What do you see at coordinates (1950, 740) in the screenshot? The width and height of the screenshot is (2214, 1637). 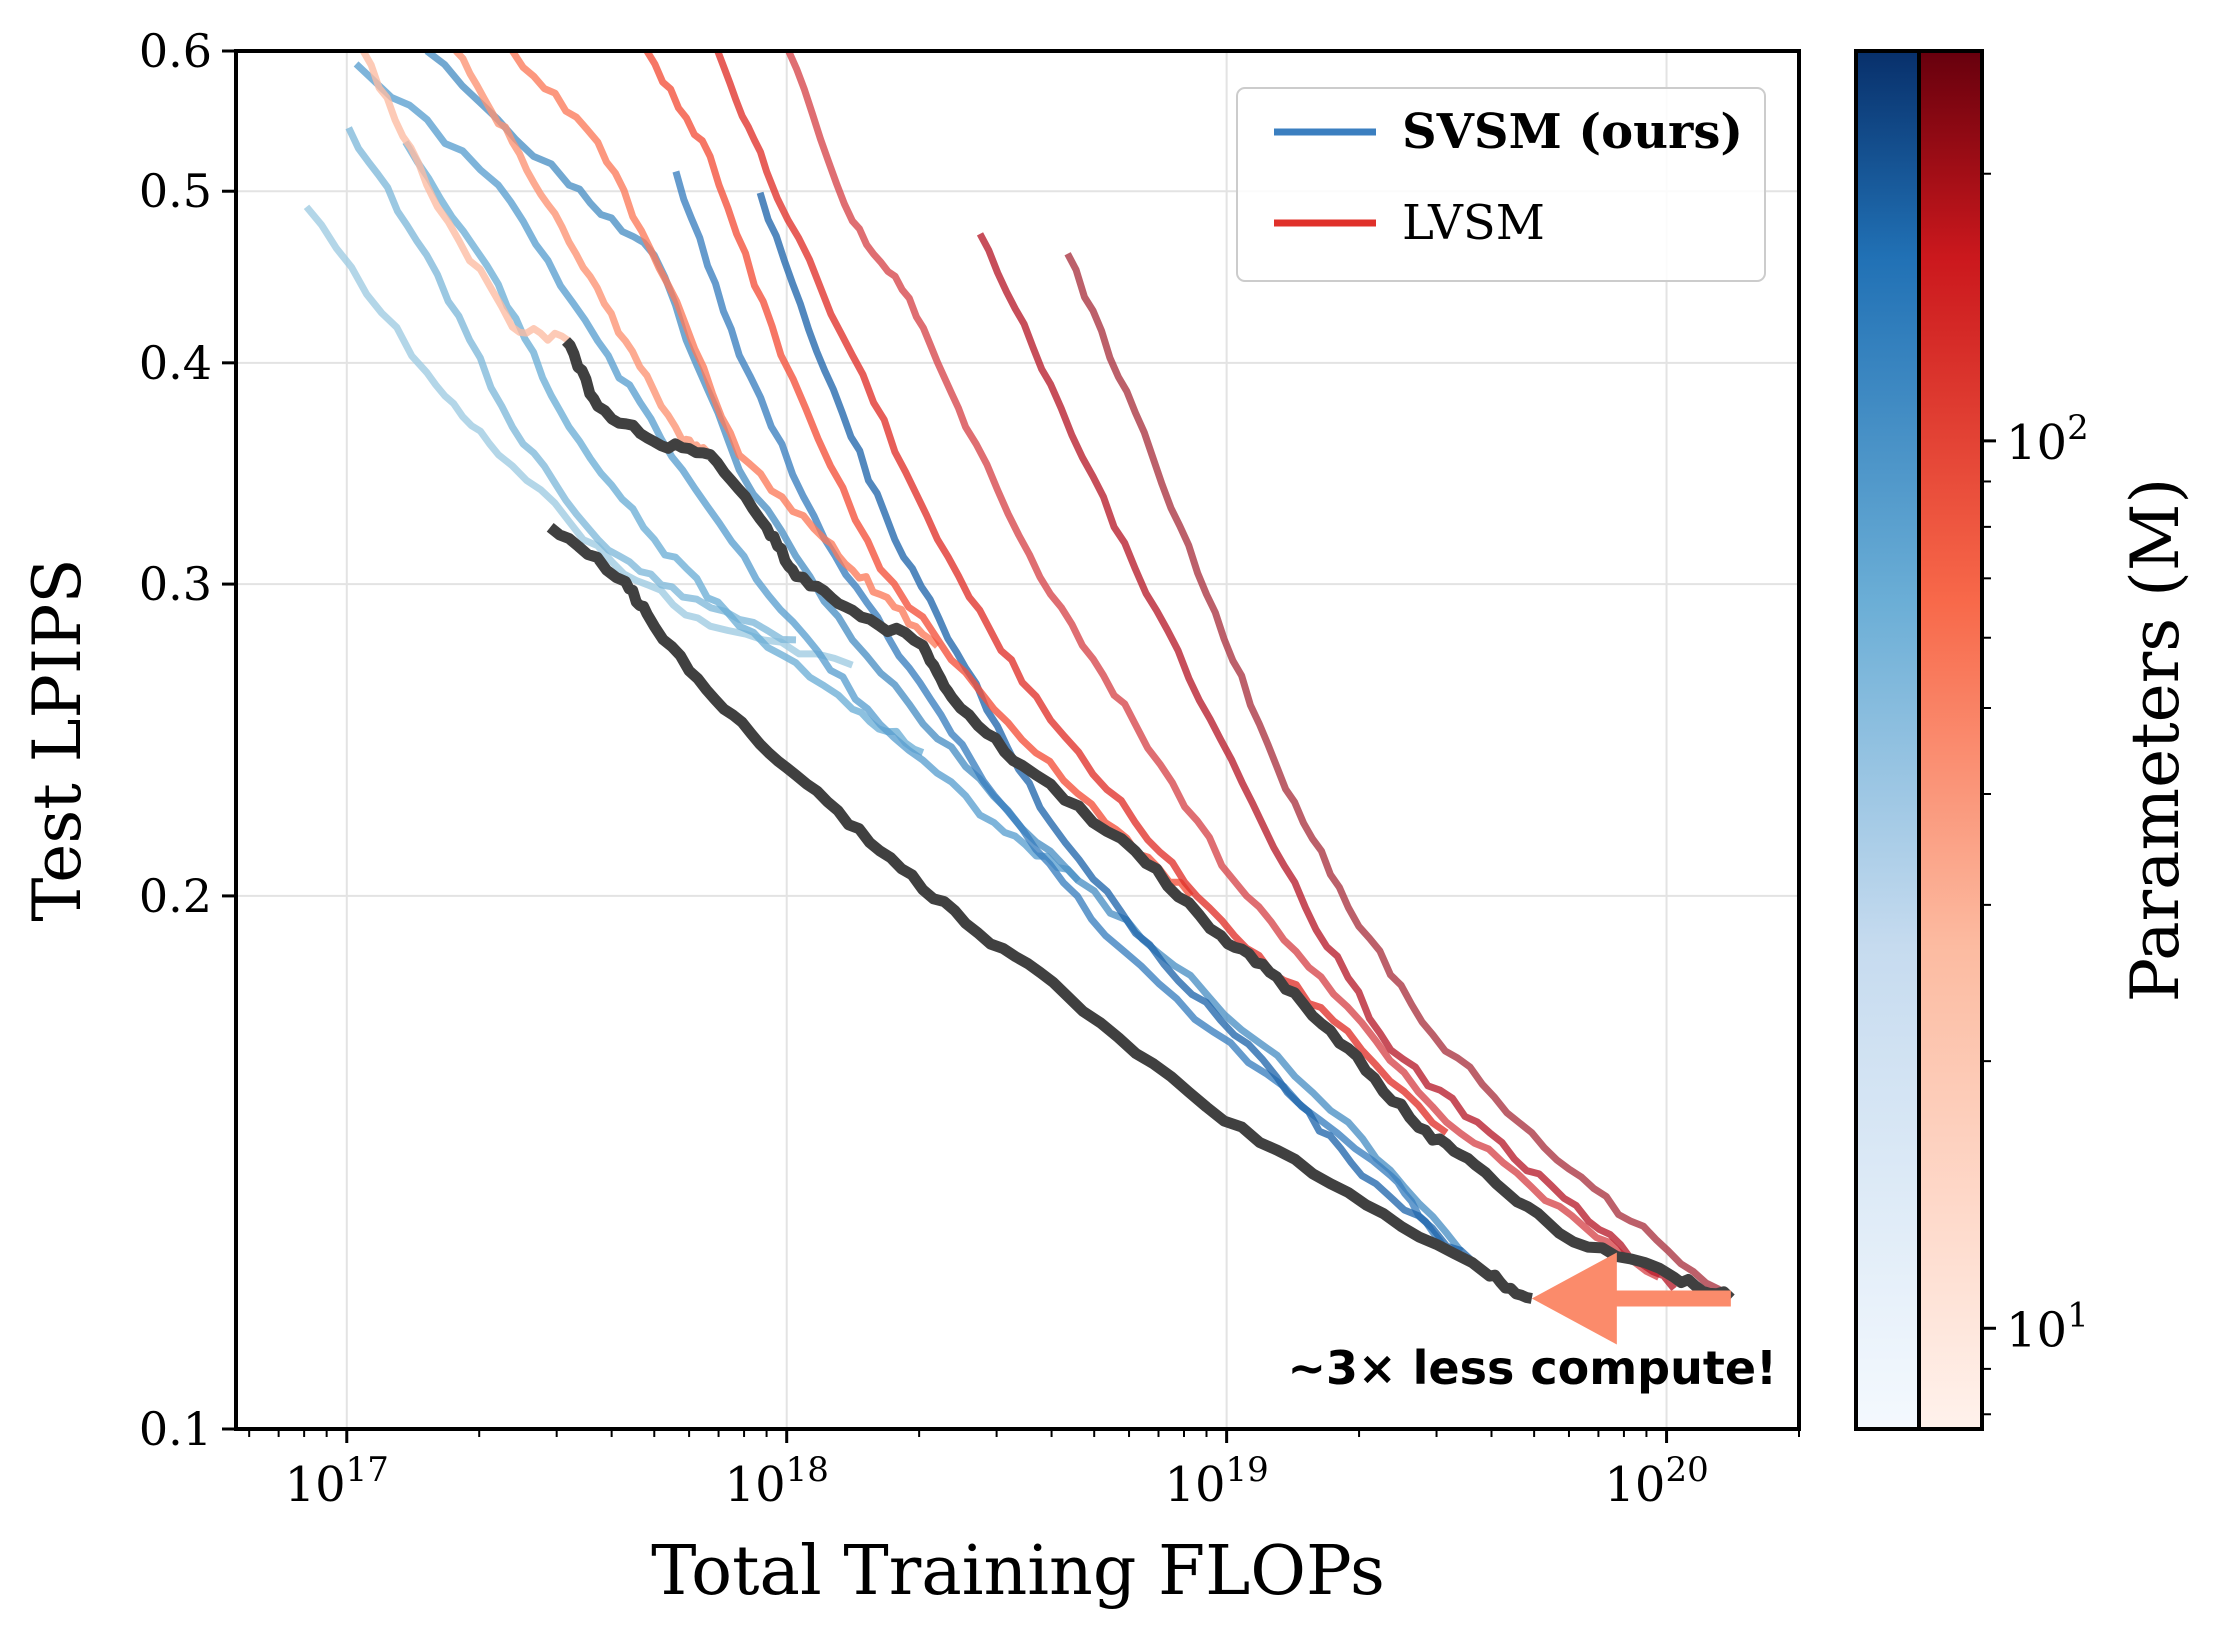 I see `colorbar-reds` at bounding box center [1950, 740].